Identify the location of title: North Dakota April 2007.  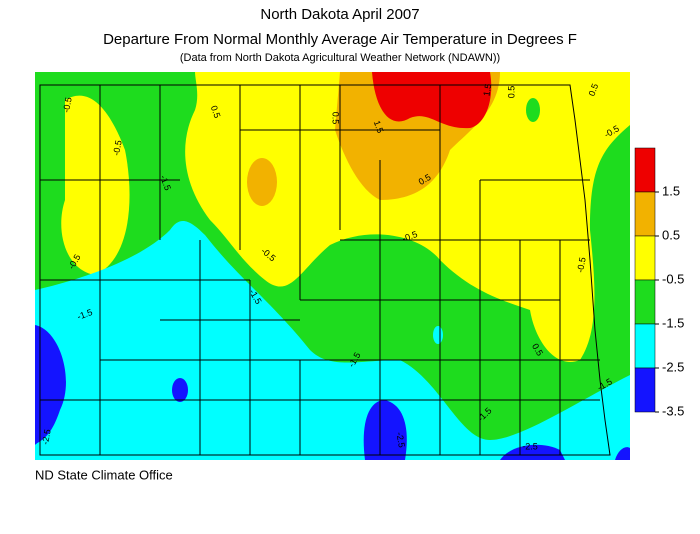
(339, 14).